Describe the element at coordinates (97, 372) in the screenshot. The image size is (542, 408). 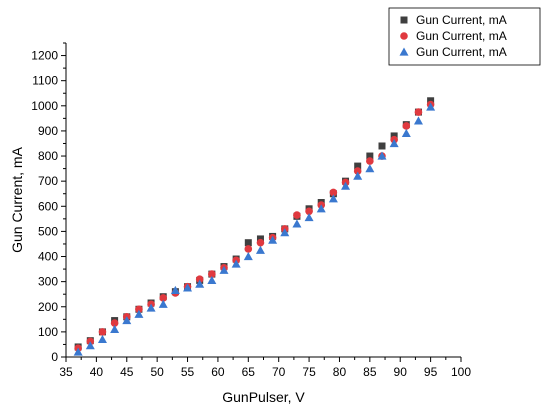
I see `x-tick-label: 40` at that location.